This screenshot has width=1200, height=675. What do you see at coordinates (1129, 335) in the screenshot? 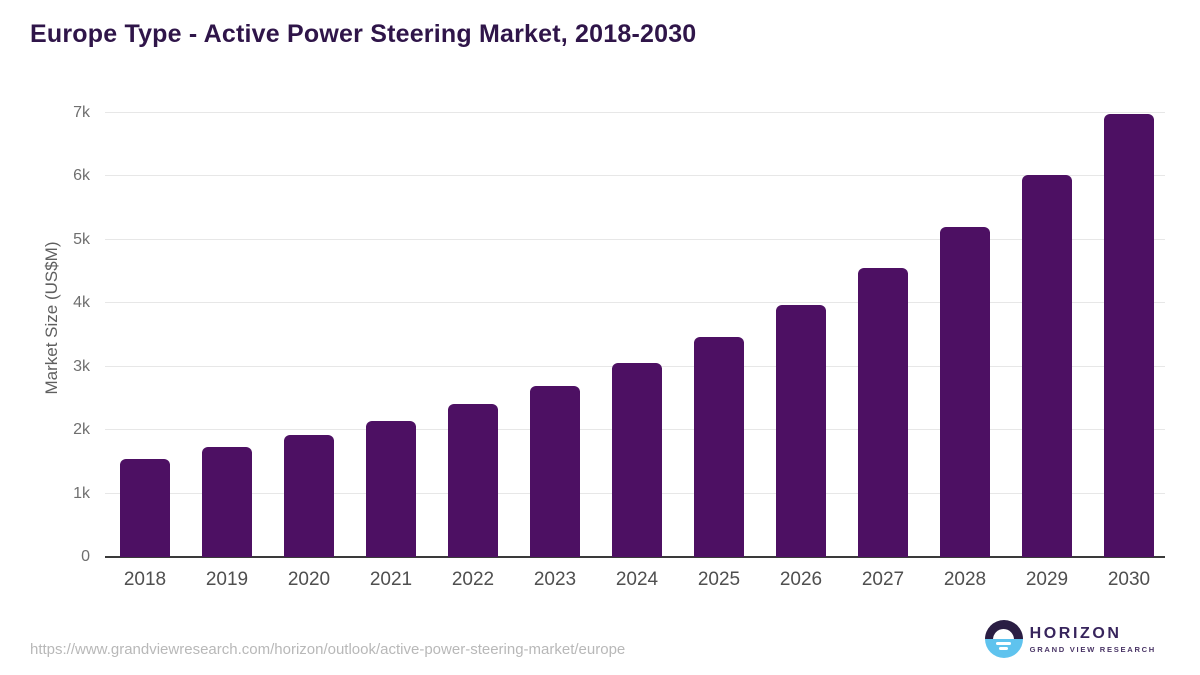
I see `bar-2030` at bounding box center [1129, 335].